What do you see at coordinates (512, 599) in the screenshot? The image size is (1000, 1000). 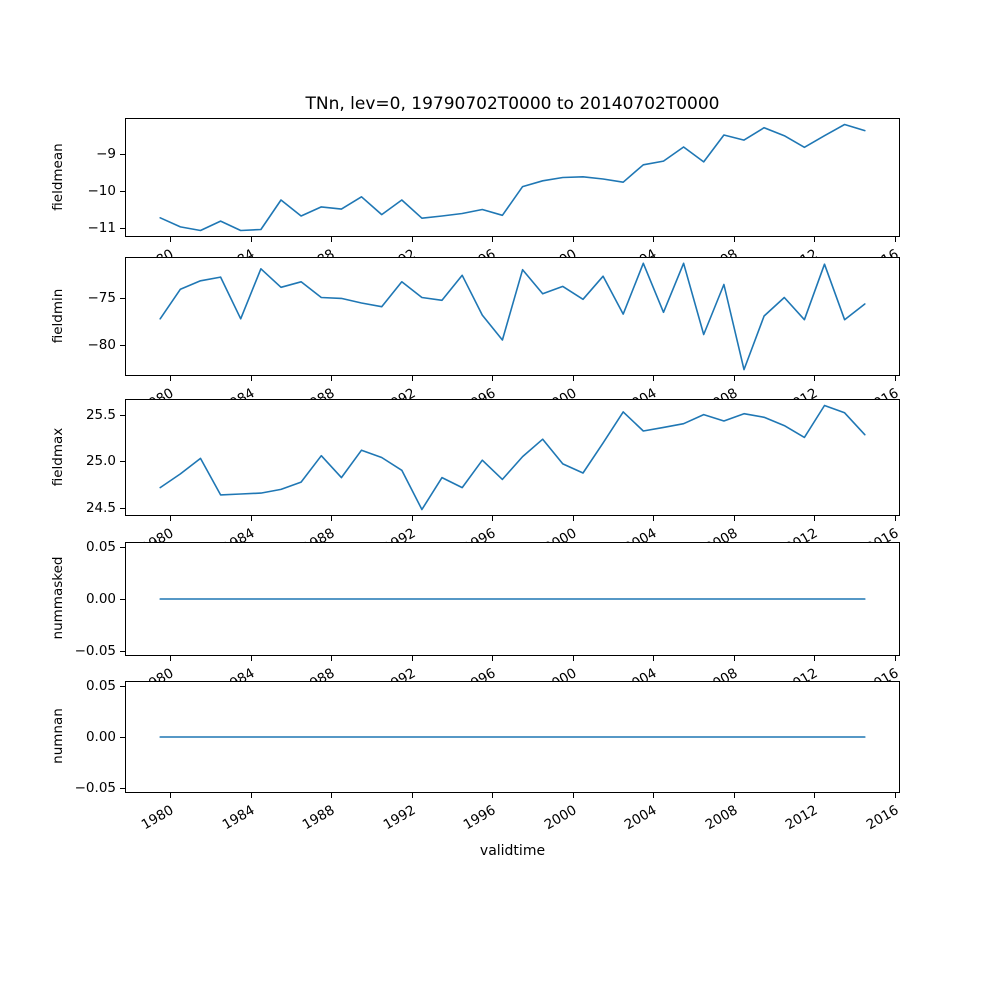 I see `series-line-nummasked` at bounding box center [512, 599].